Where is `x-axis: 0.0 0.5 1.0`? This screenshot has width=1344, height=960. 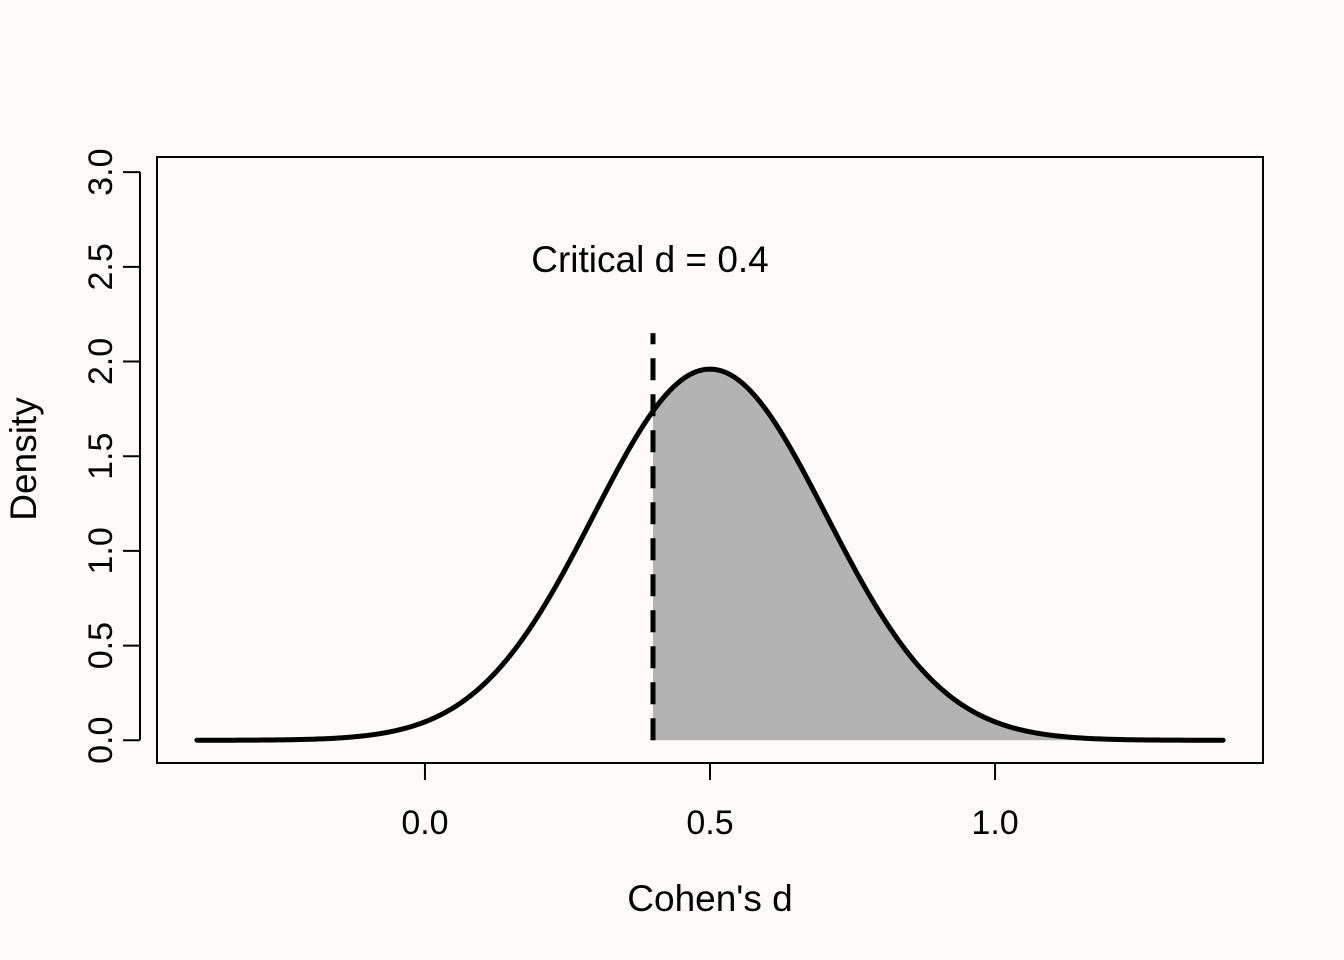
x-axis: 0.0 0.5 1.0 is located at coordinates (710, 802).